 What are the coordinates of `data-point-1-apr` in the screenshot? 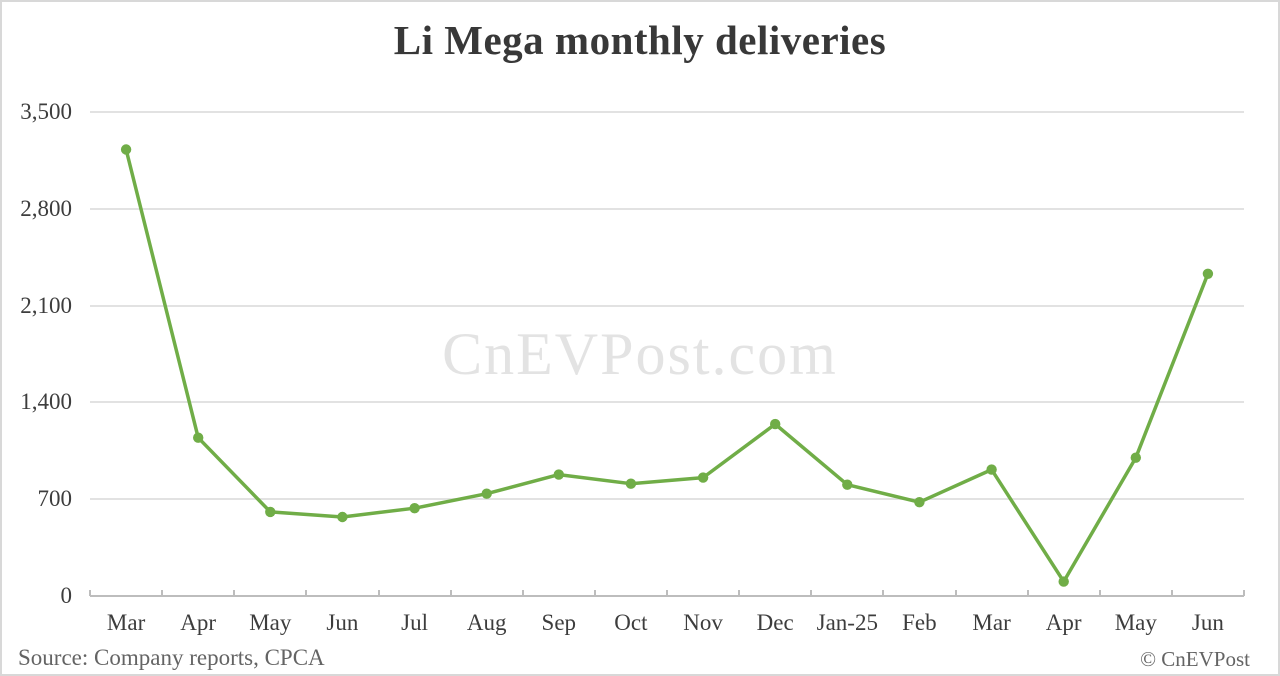 It's located at (198, 437).